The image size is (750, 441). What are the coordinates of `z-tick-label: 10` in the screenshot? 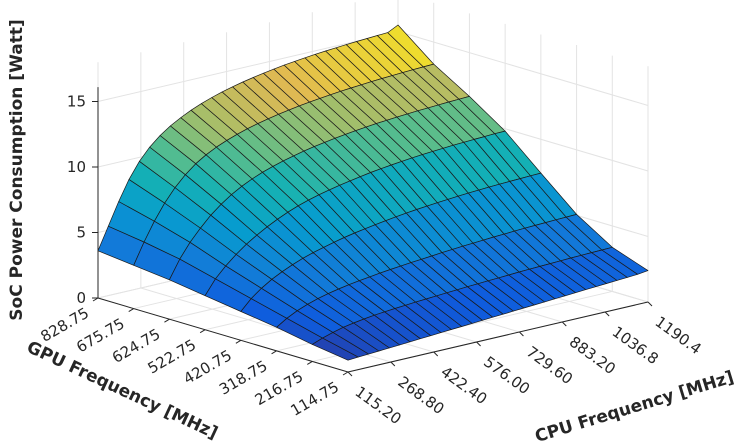 It's located at (76, 167).